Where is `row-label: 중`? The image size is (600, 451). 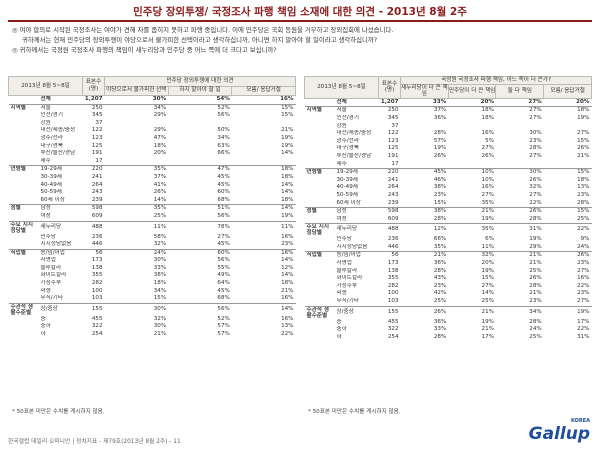 row-label: 중 is located at coordinates (339, 321).